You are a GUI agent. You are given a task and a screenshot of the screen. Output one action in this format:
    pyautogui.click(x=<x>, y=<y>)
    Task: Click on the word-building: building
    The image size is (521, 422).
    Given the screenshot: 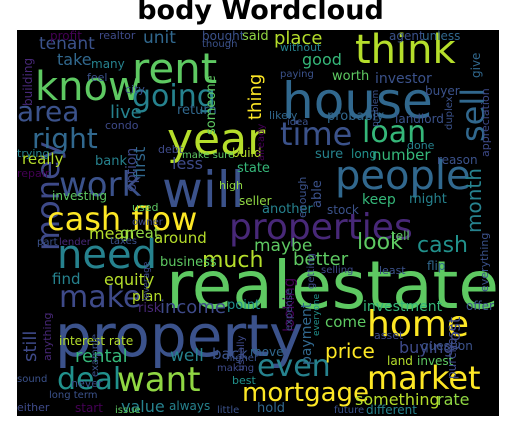 What is the action you would take?
    pyautogui.click(x=28, y=81)
    